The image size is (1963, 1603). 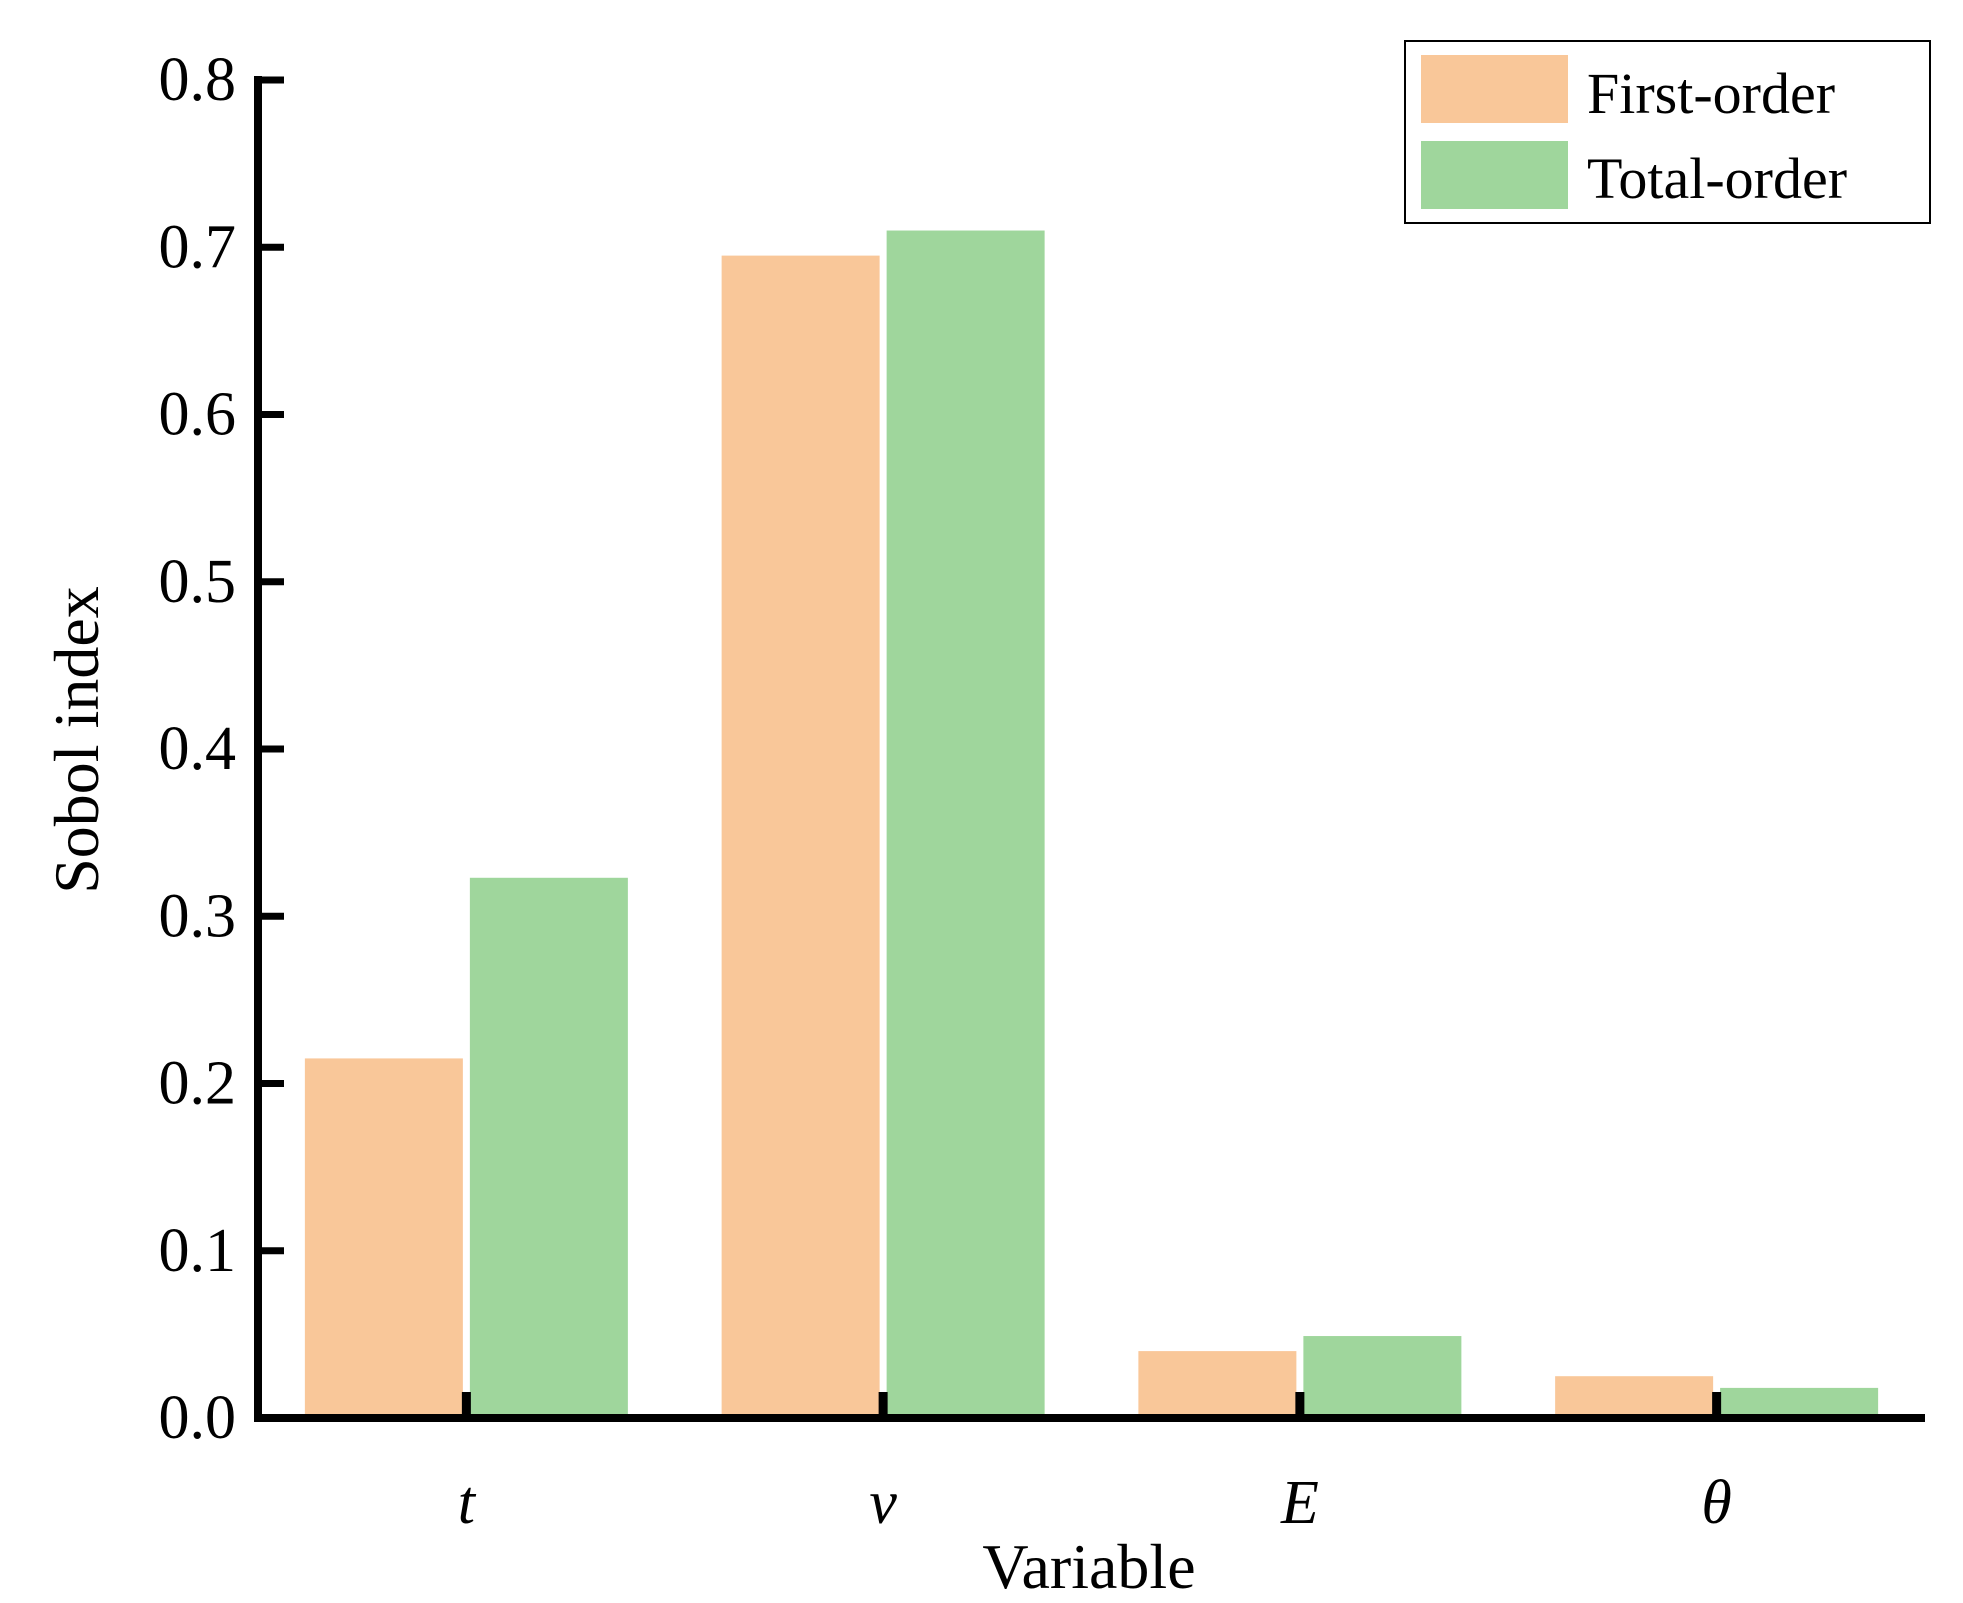 I want to click on y-tick-label-6: 0.6, so click(x=198, y=415).